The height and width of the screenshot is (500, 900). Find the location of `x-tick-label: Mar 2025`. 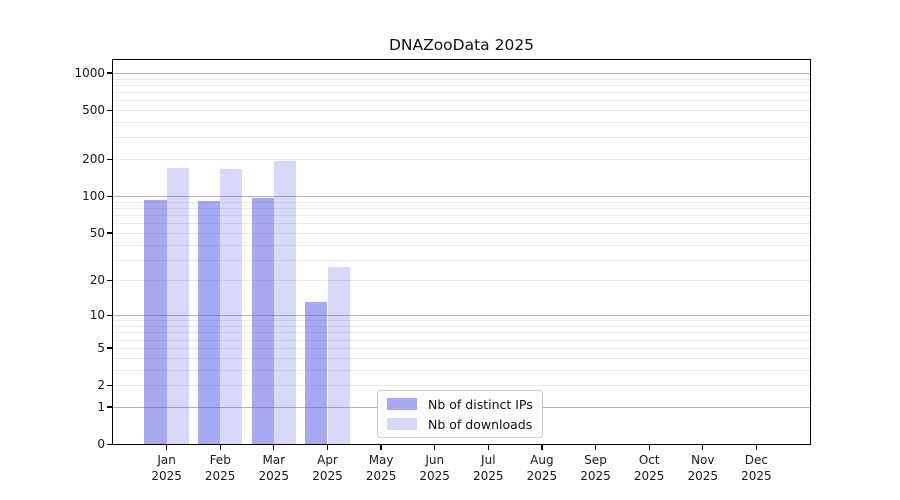

x-tick-label: Mar 2025 is located at coordinates (274, 468).